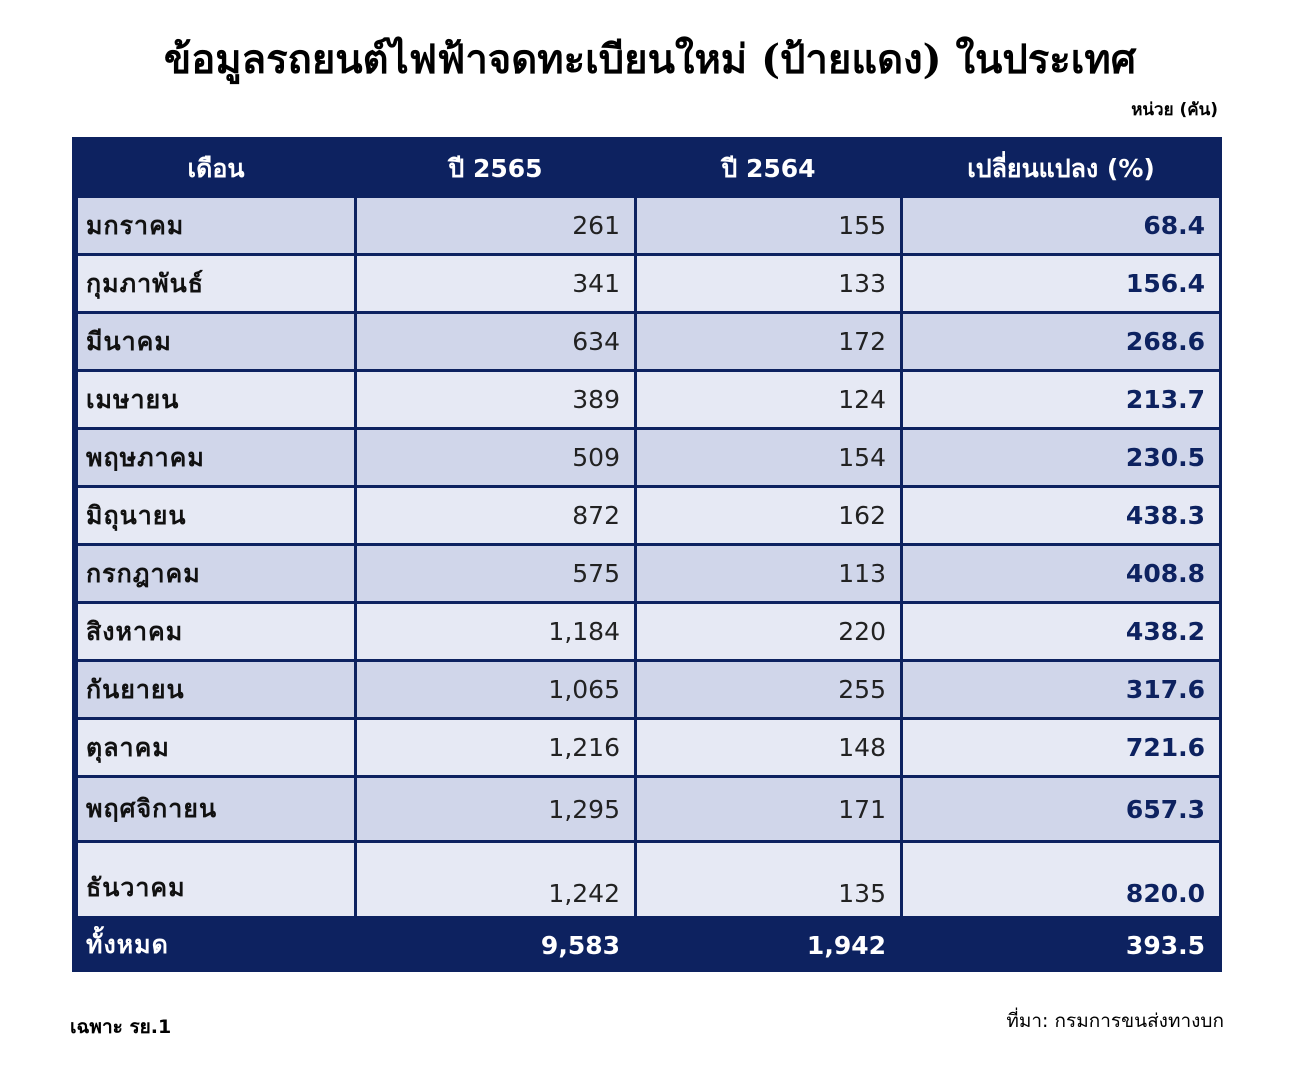 The image size is (1300, 1071). I want to click on month-cell: มิถุนายน, so click(216, 515).